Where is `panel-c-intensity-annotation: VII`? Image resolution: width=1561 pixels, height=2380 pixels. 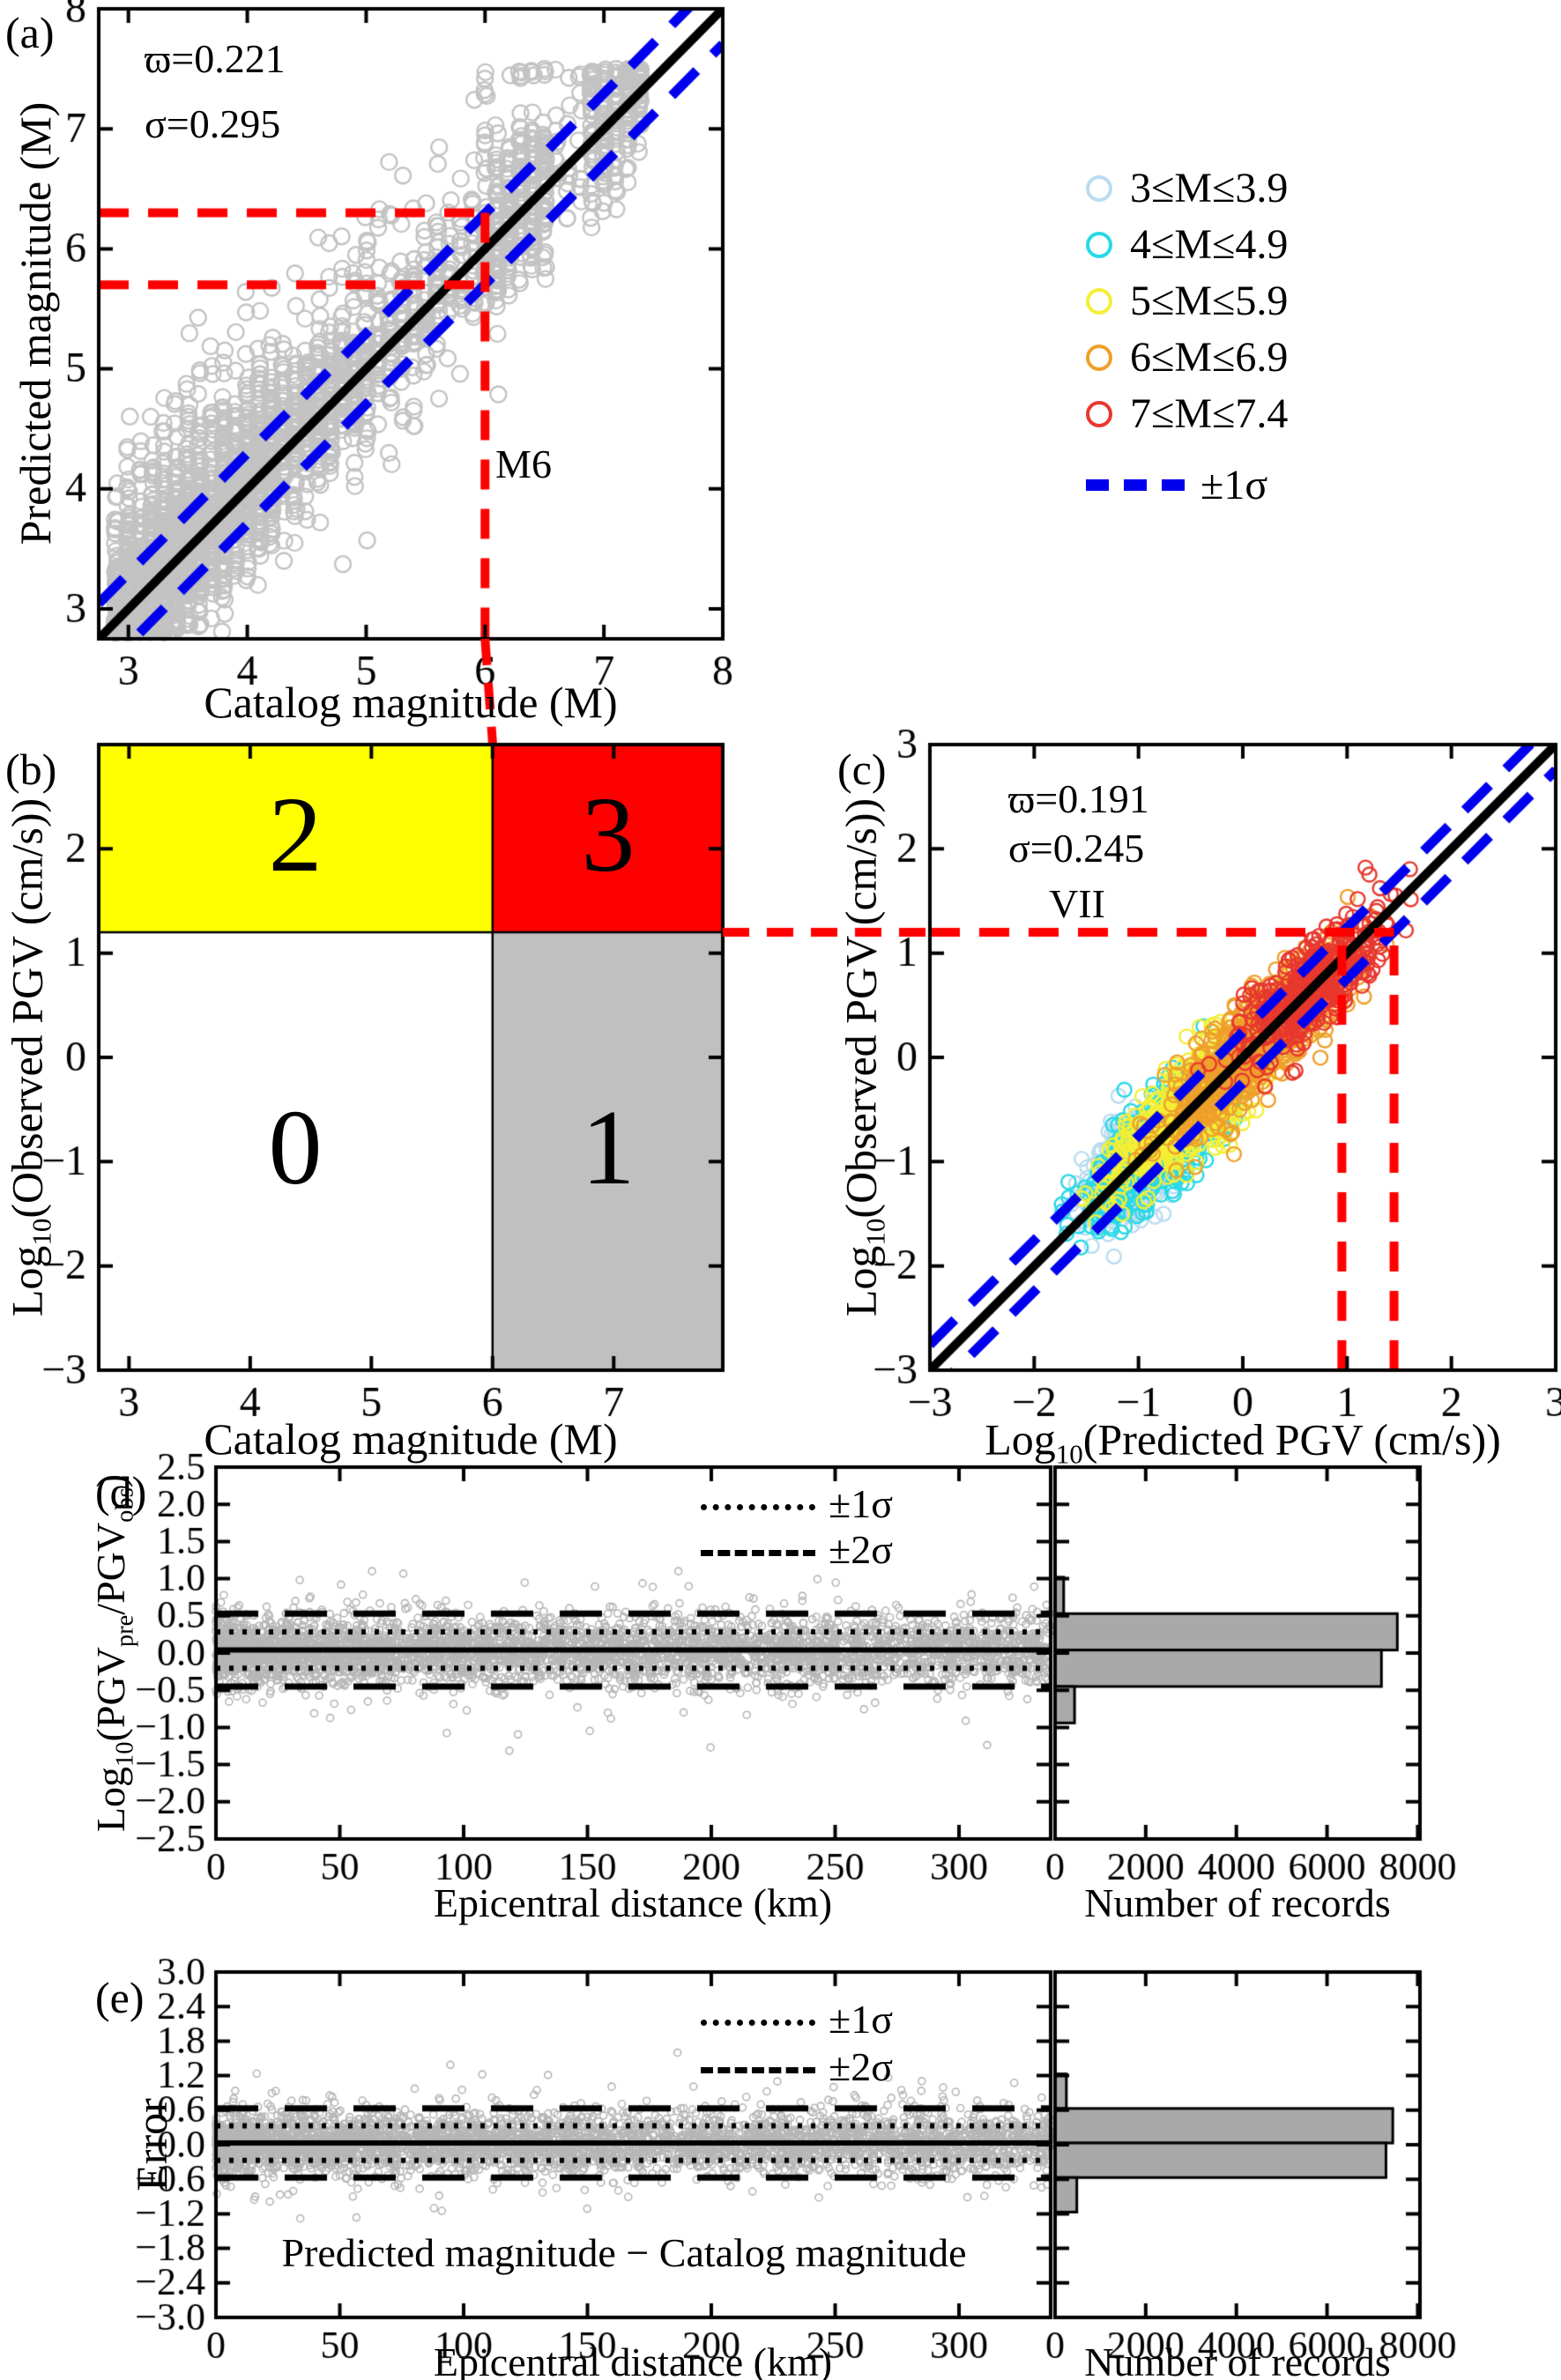
panel-c-intensity-annotation: VII is located at coordinates (1077, 903).